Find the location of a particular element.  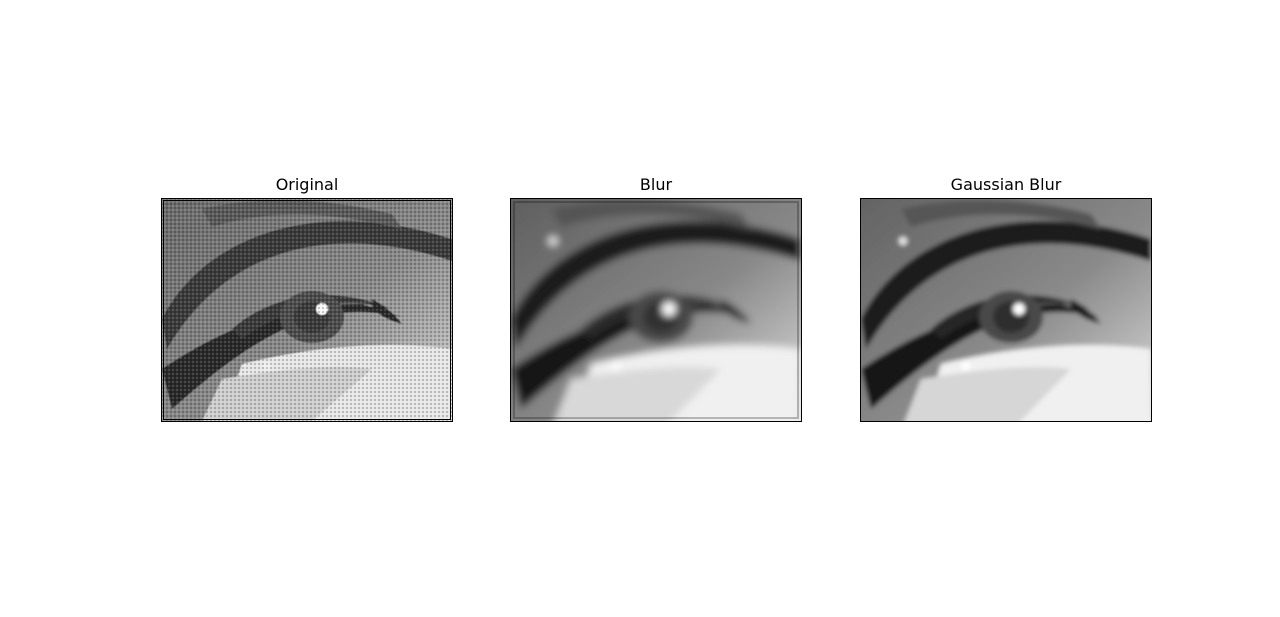

panel-blur: Blur is located at coordinates (656, 298).